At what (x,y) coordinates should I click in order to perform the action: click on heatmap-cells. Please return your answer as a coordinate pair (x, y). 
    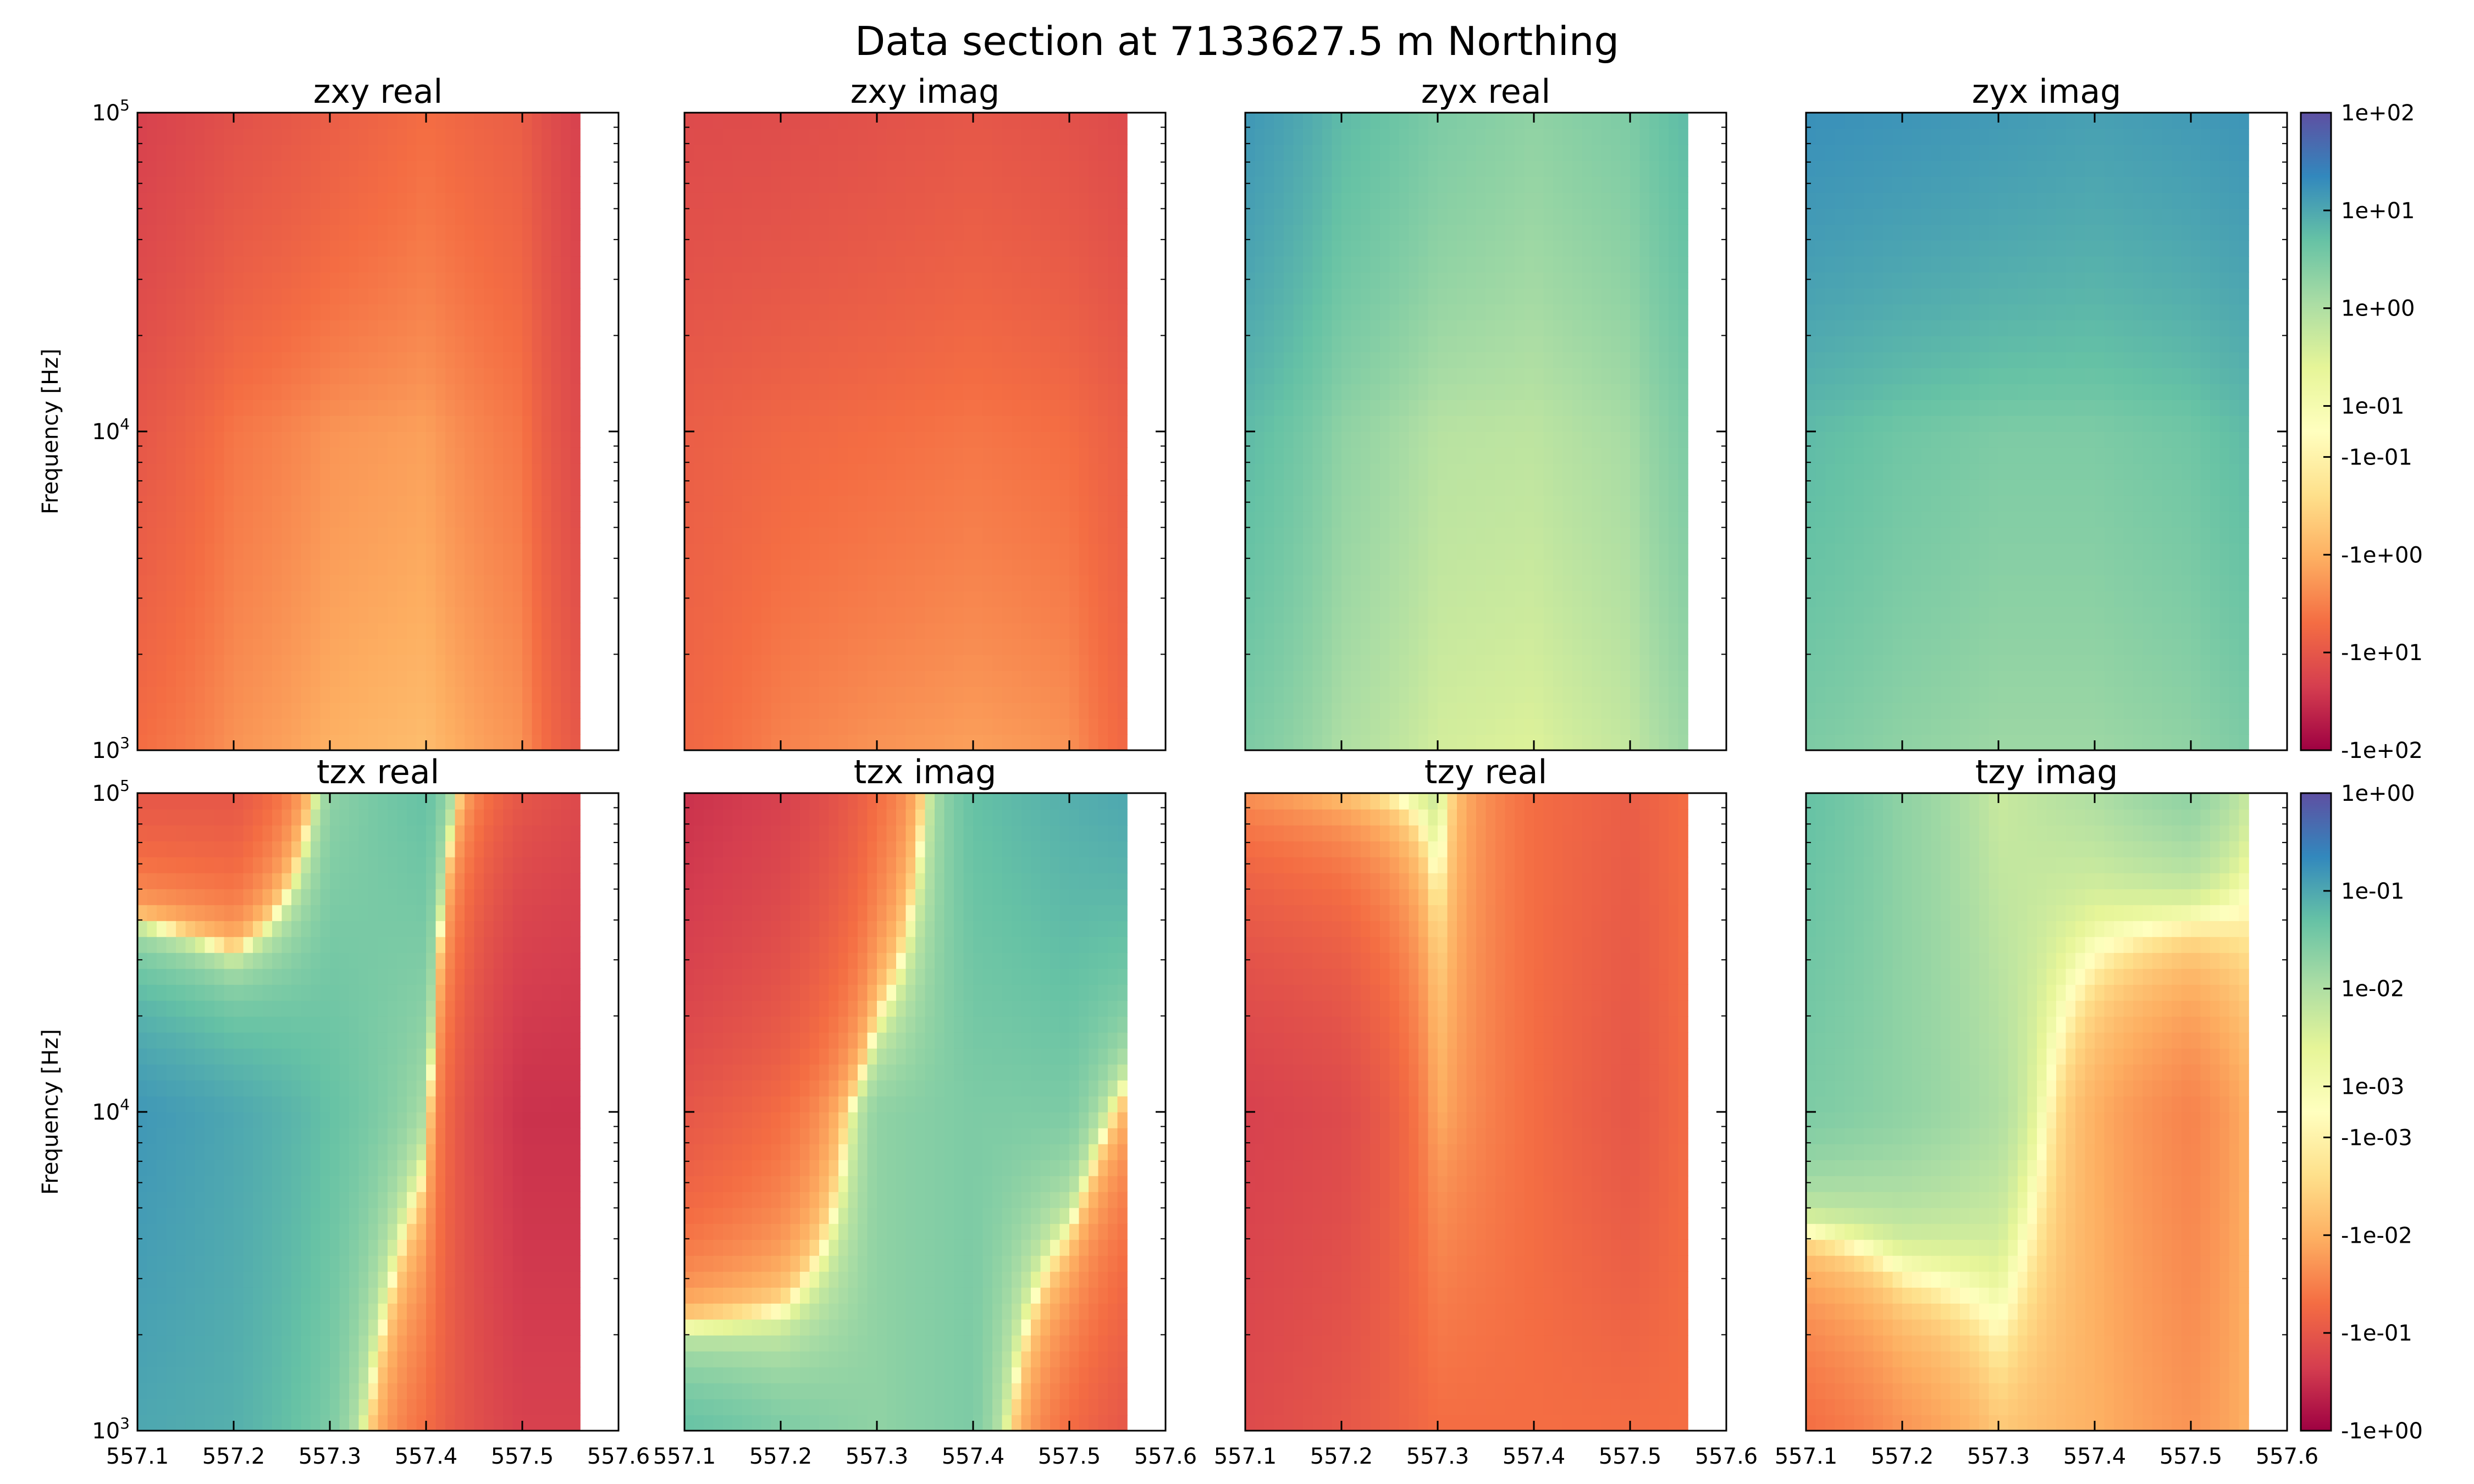
    Looking at the image, I should click on (359, 432).